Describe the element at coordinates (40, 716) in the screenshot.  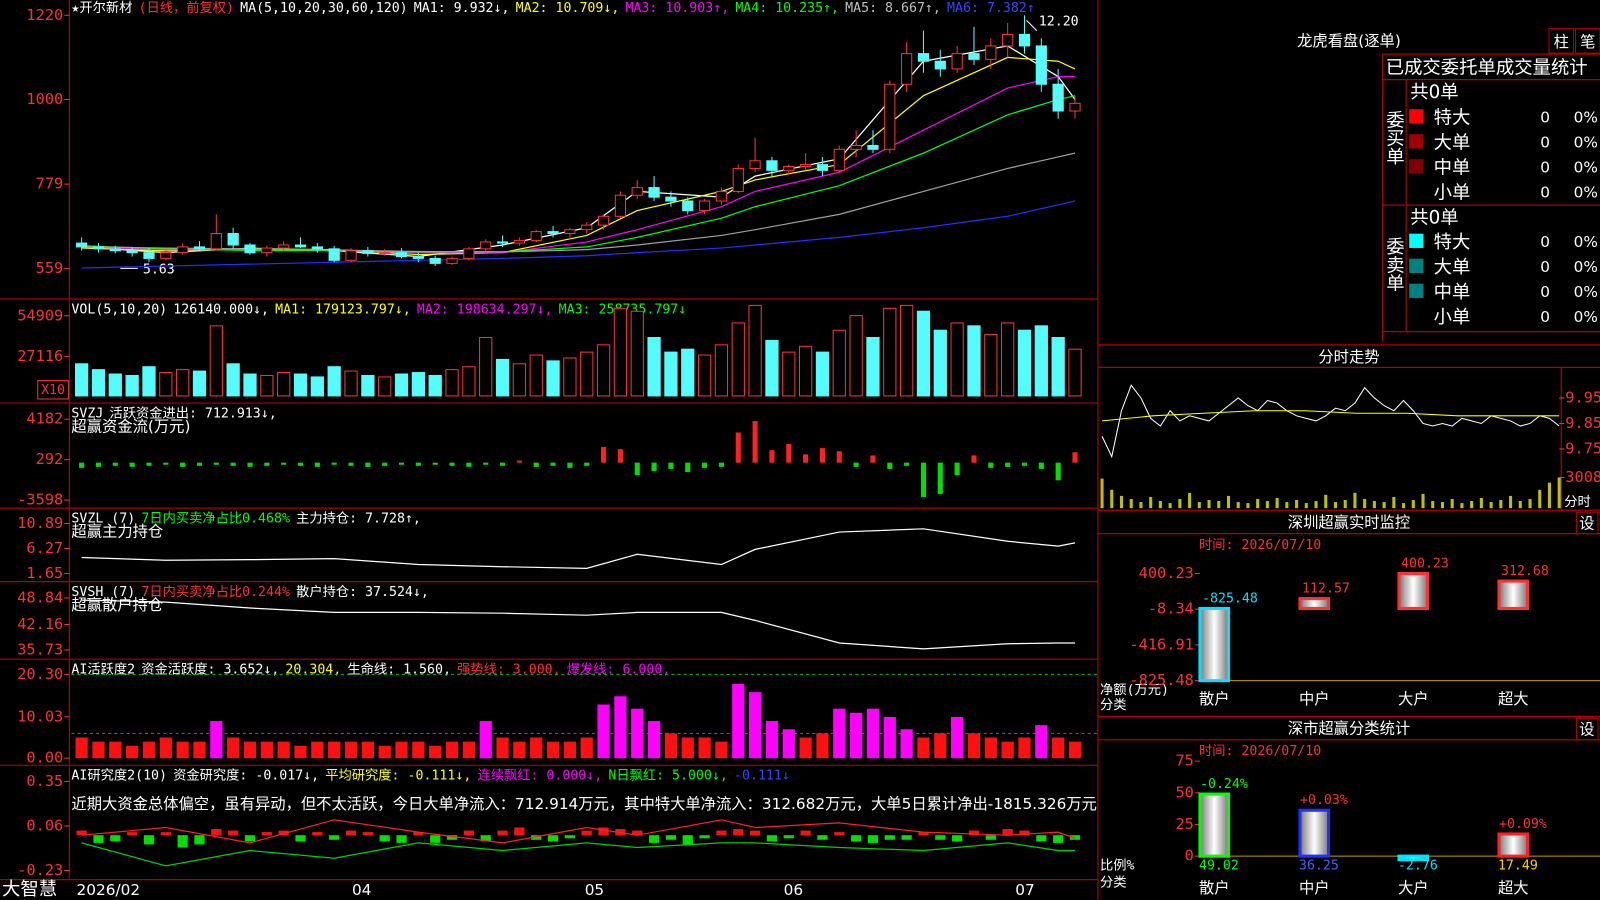
I see `y-tick-label: 10.03` at that location.